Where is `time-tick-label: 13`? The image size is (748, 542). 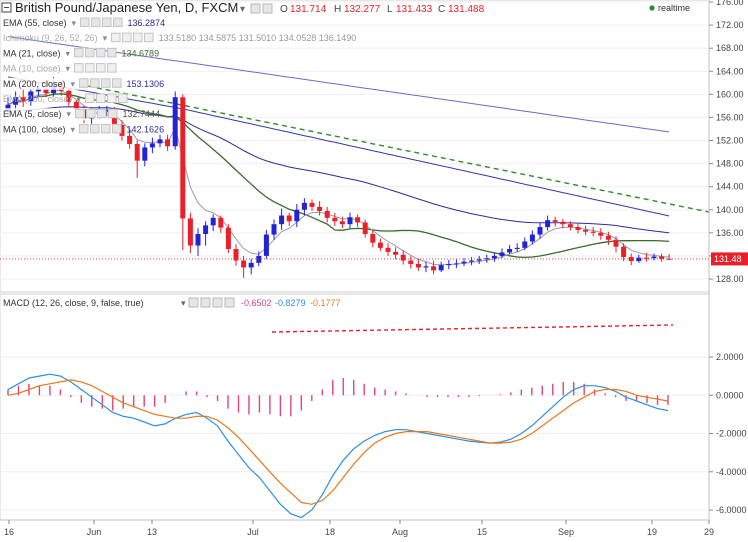
time-tick-label: 13 is located at coordinates (152, 532).